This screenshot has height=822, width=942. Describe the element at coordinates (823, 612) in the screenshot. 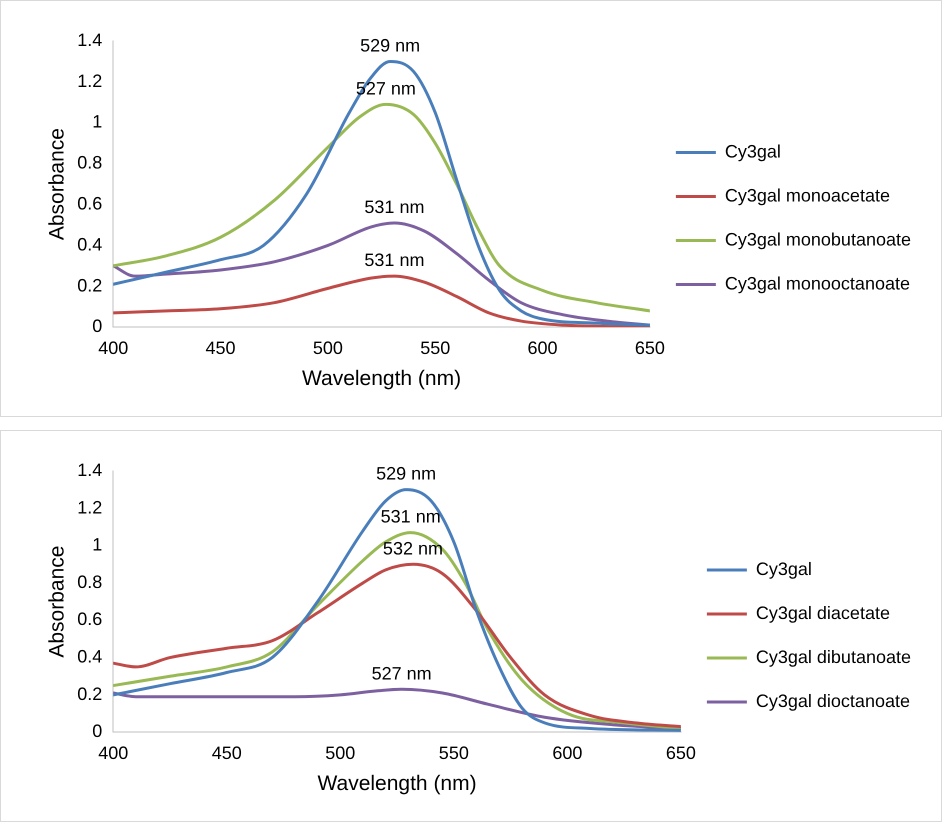

I see `legend-label: Cy3gal diacetate` at that location.